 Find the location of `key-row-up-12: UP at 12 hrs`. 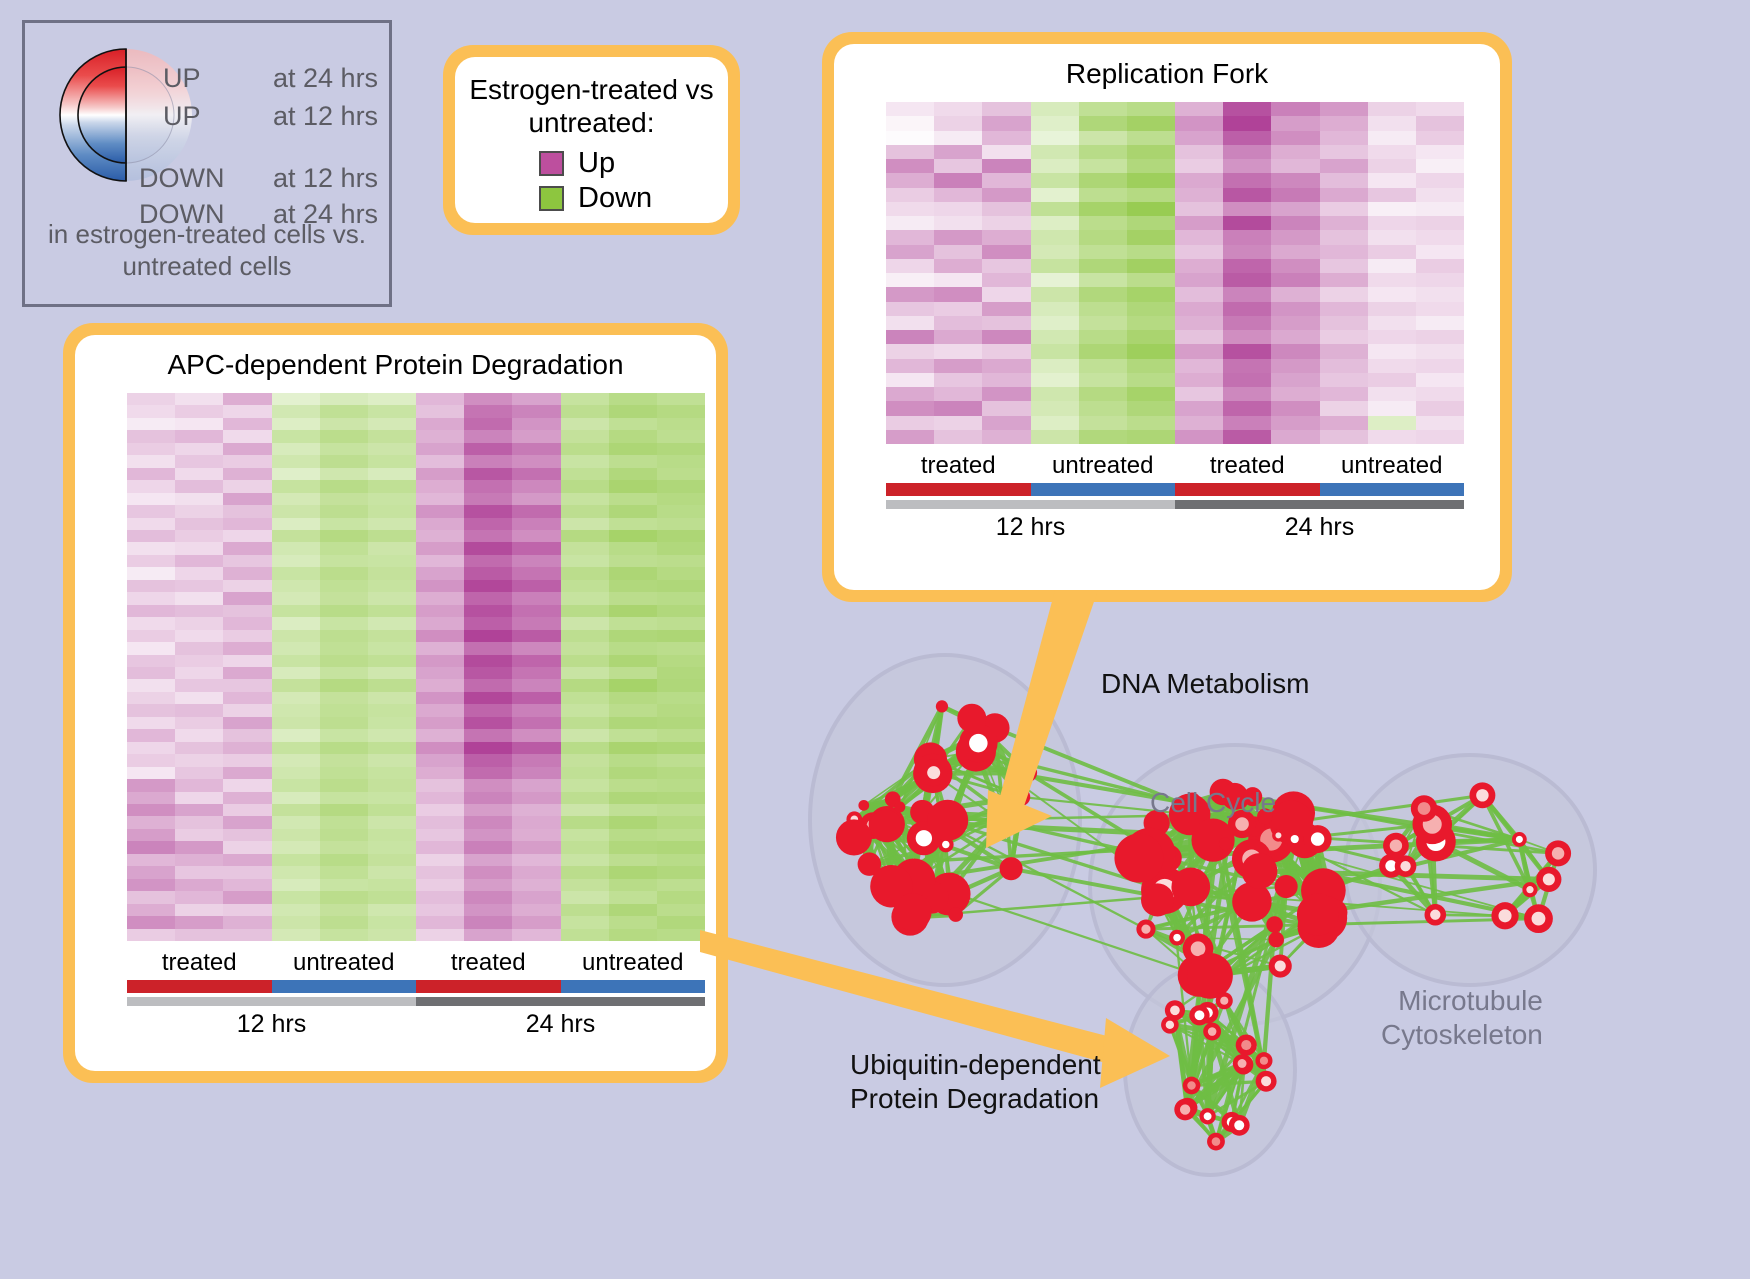

key-row-up-12: UP at 12 hrs is located at coordinates (270, 116).